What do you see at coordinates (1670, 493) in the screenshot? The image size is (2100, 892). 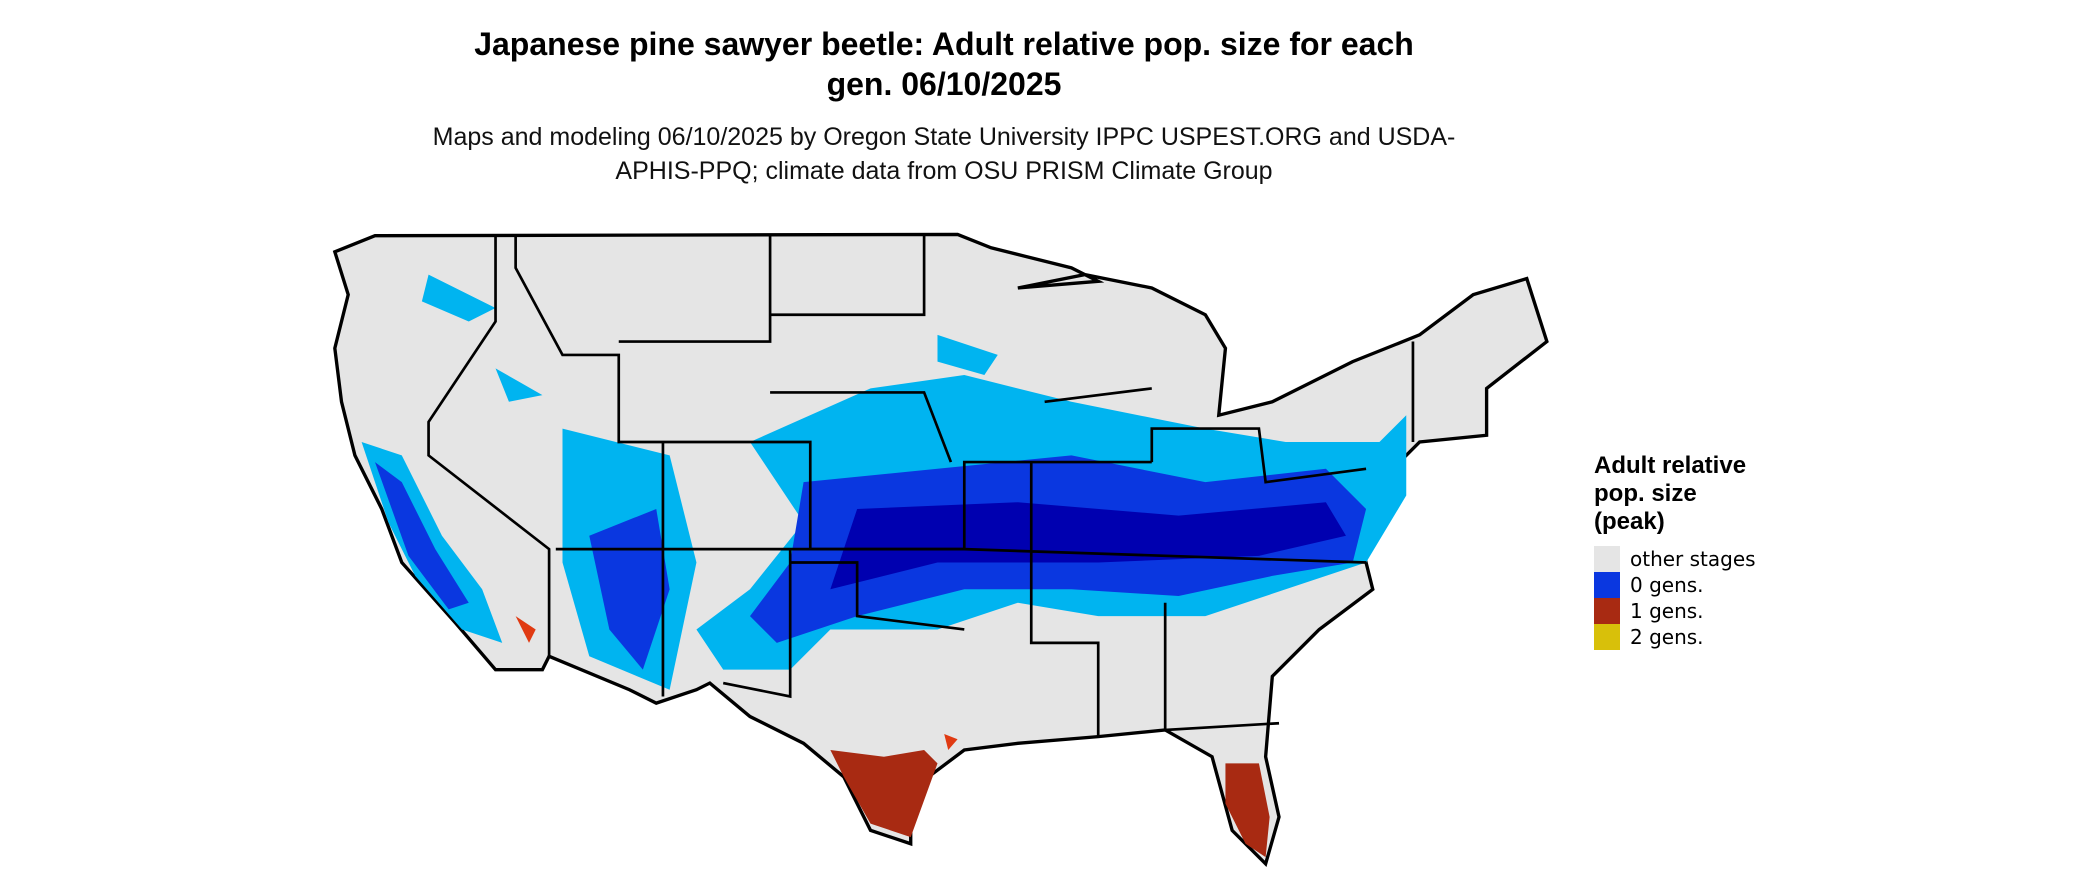 I see `legend-title: Adult relative pop. size (peak)` at bounding box center [1670, 493].